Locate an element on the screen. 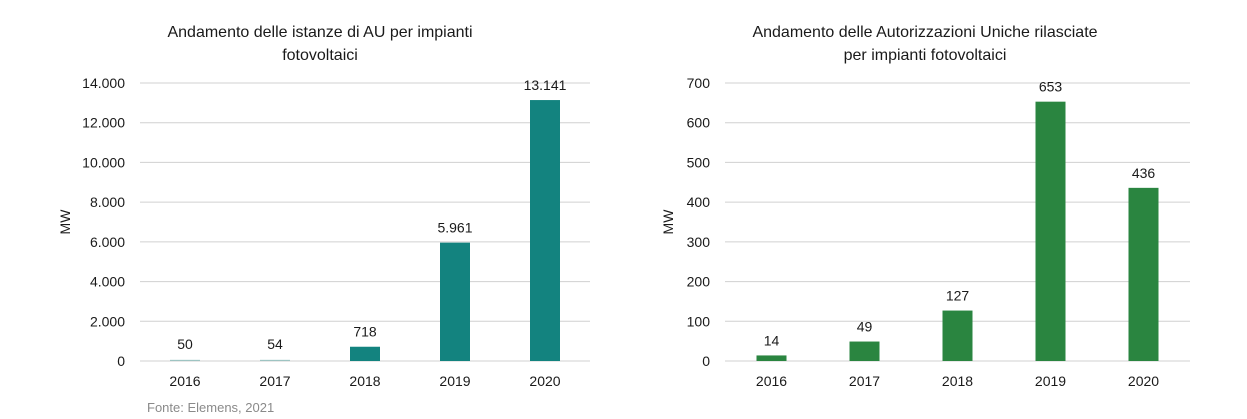  y-tick-label: 10.000 is located at coordinates (103, 162).